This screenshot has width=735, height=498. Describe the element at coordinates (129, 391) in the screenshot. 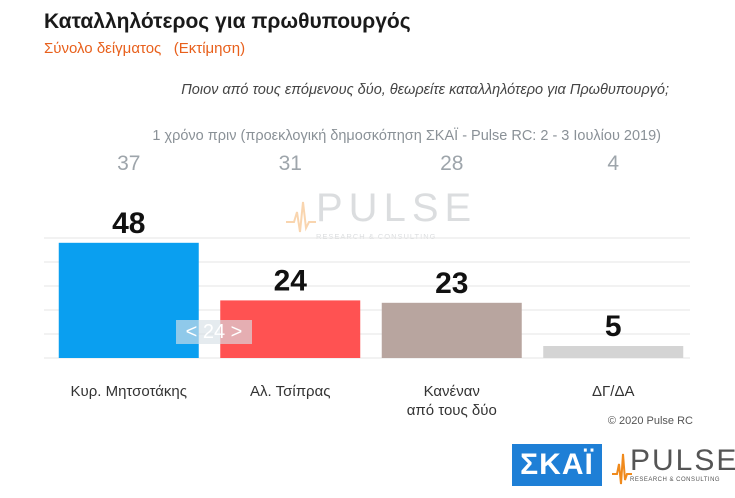

I see `category-label: Κυρ. Μητσοτάκης` at that location.